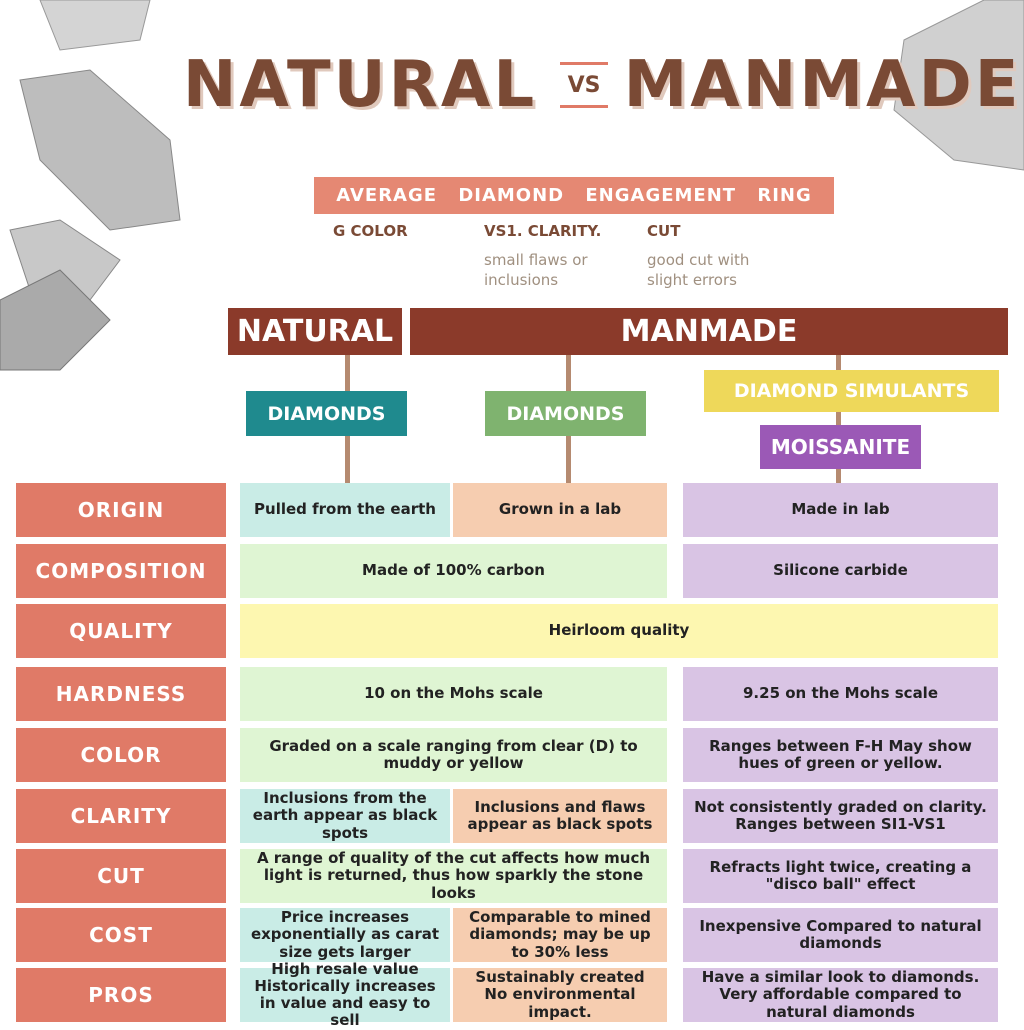  I want to click on type-simulants: DIAMOND SIMULANTS, so click(851, 391).